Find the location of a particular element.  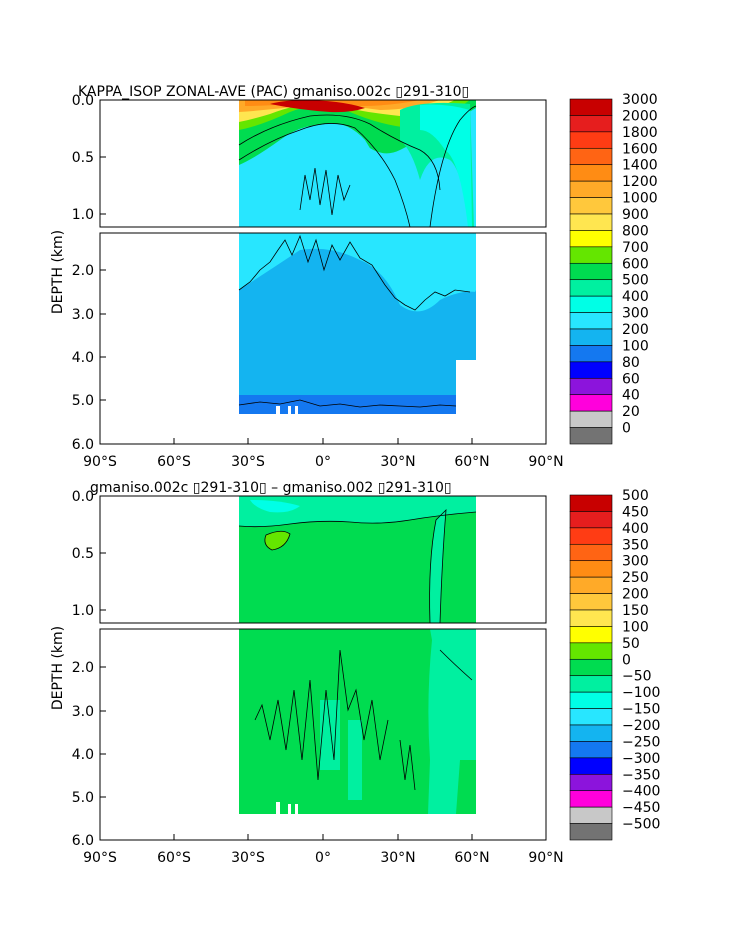

p2-xtick: 90°S is located at coordinates (100, 858).